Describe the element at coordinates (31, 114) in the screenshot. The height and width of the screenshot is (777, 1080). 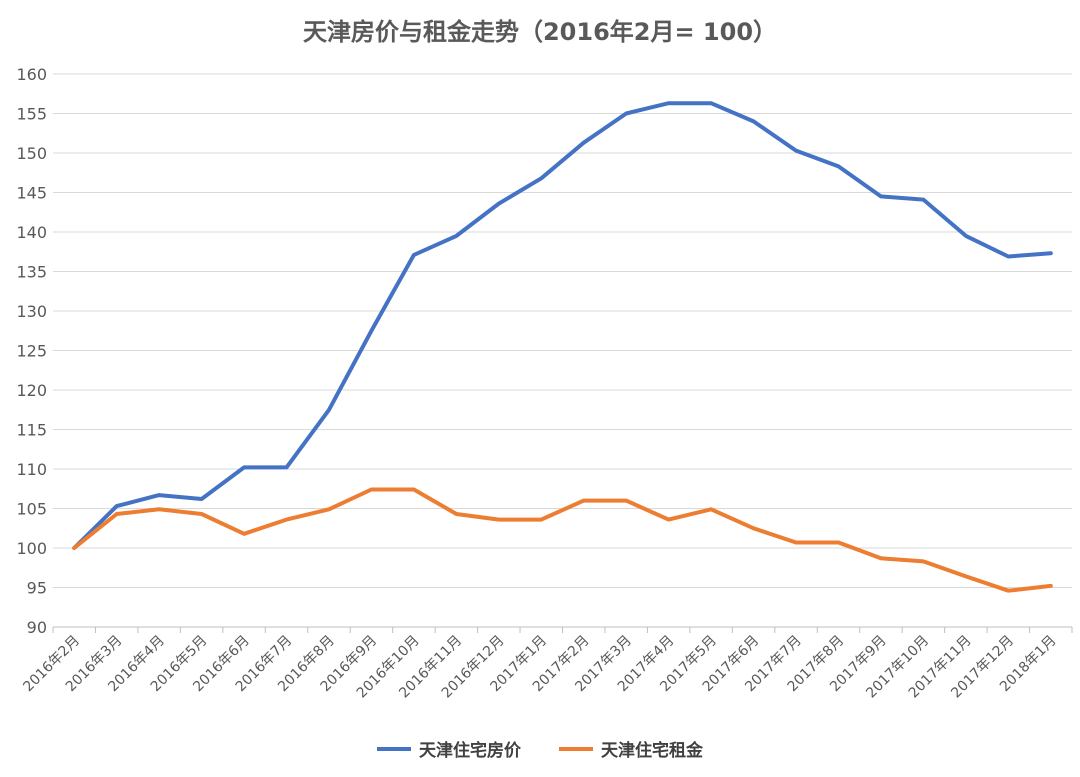
I see `y-tick-label: 155` at that location.